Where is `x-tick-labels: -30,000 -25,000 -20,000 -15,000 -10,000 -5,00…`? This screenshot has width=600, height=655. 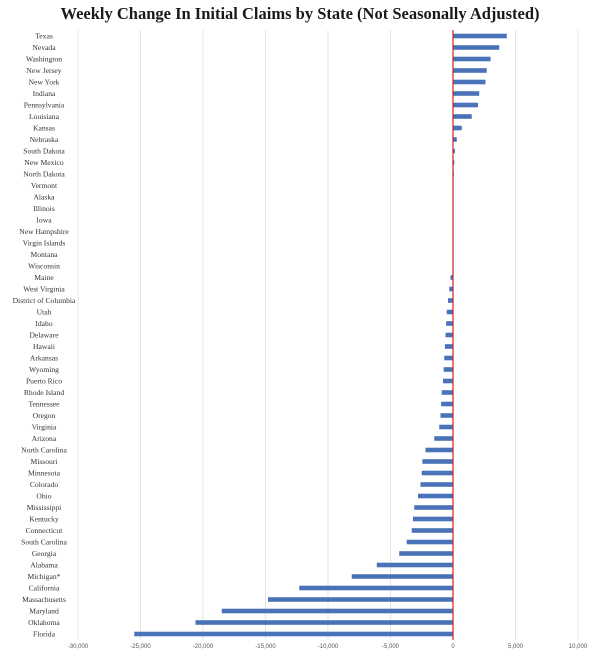 x-tick-labels: -30,000 -25,000 -20,000 -15,000 -10,000 -5,00… is located at coordinates (328, 647).